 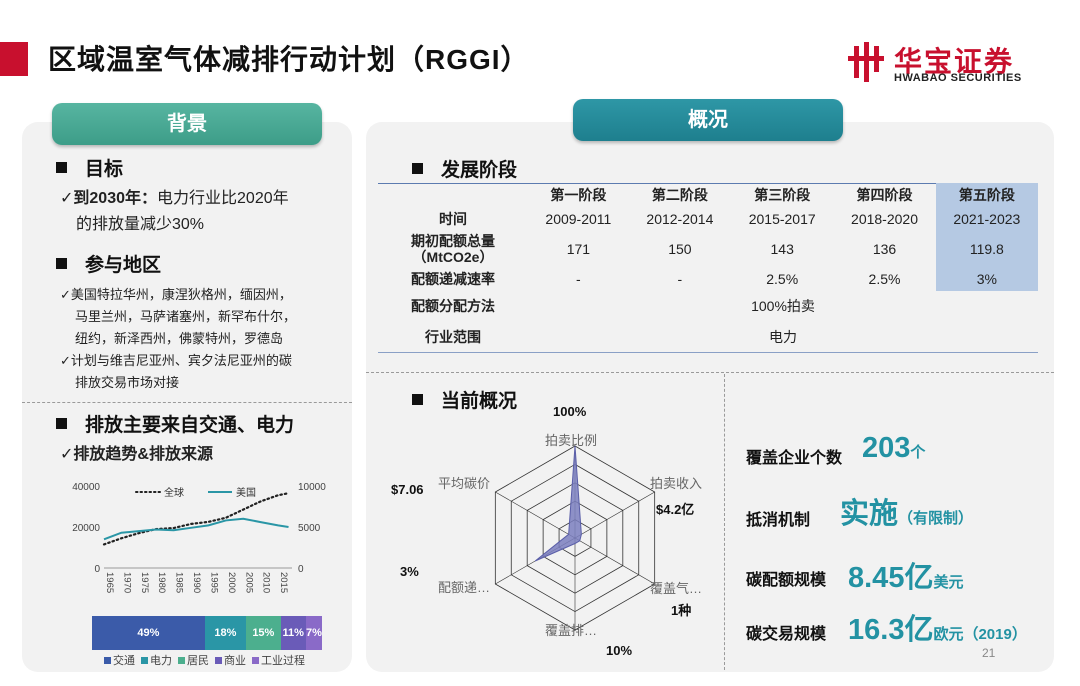 I want to click on y-left-tick-label: 0, so click(x=97, y=569).